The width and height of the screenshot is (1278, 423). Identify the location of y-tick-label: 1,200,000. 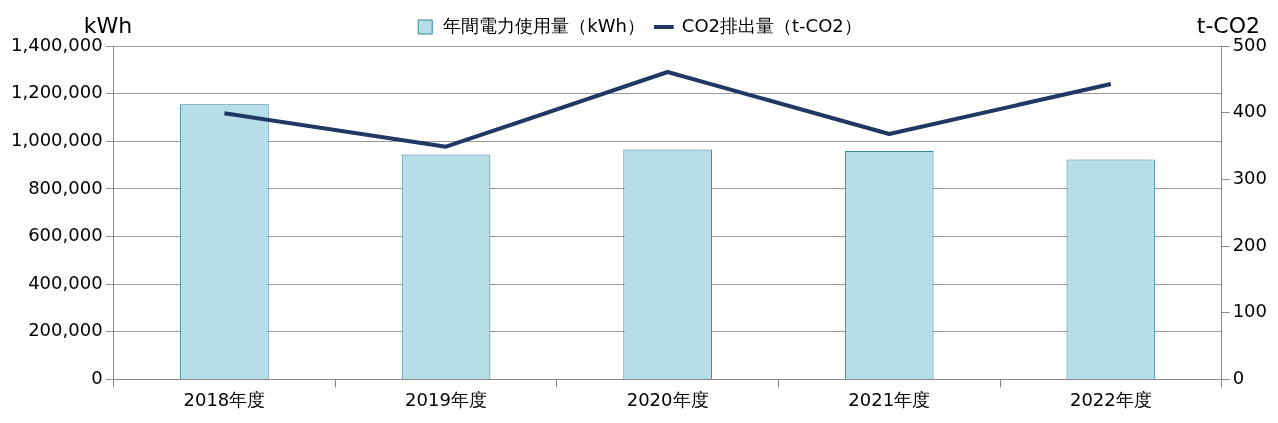
(57, 92).